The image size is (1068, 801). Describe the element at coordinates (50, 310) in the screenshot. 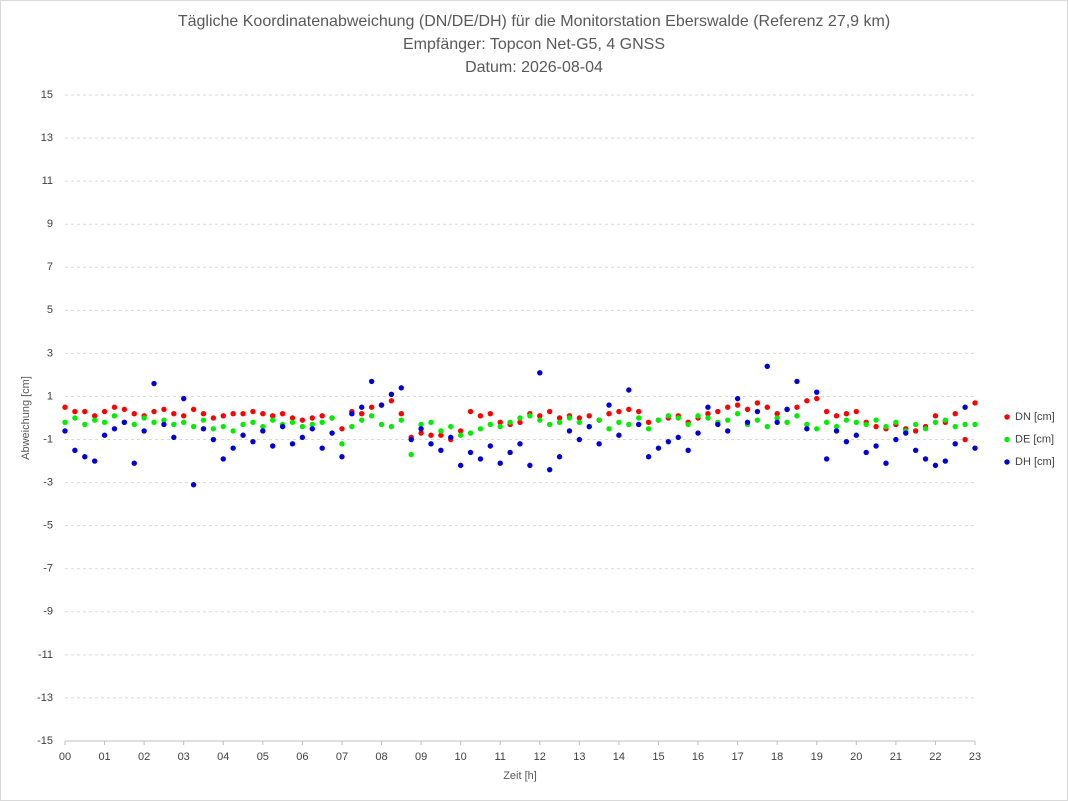

I see `y-tick-label: 5` at that location.